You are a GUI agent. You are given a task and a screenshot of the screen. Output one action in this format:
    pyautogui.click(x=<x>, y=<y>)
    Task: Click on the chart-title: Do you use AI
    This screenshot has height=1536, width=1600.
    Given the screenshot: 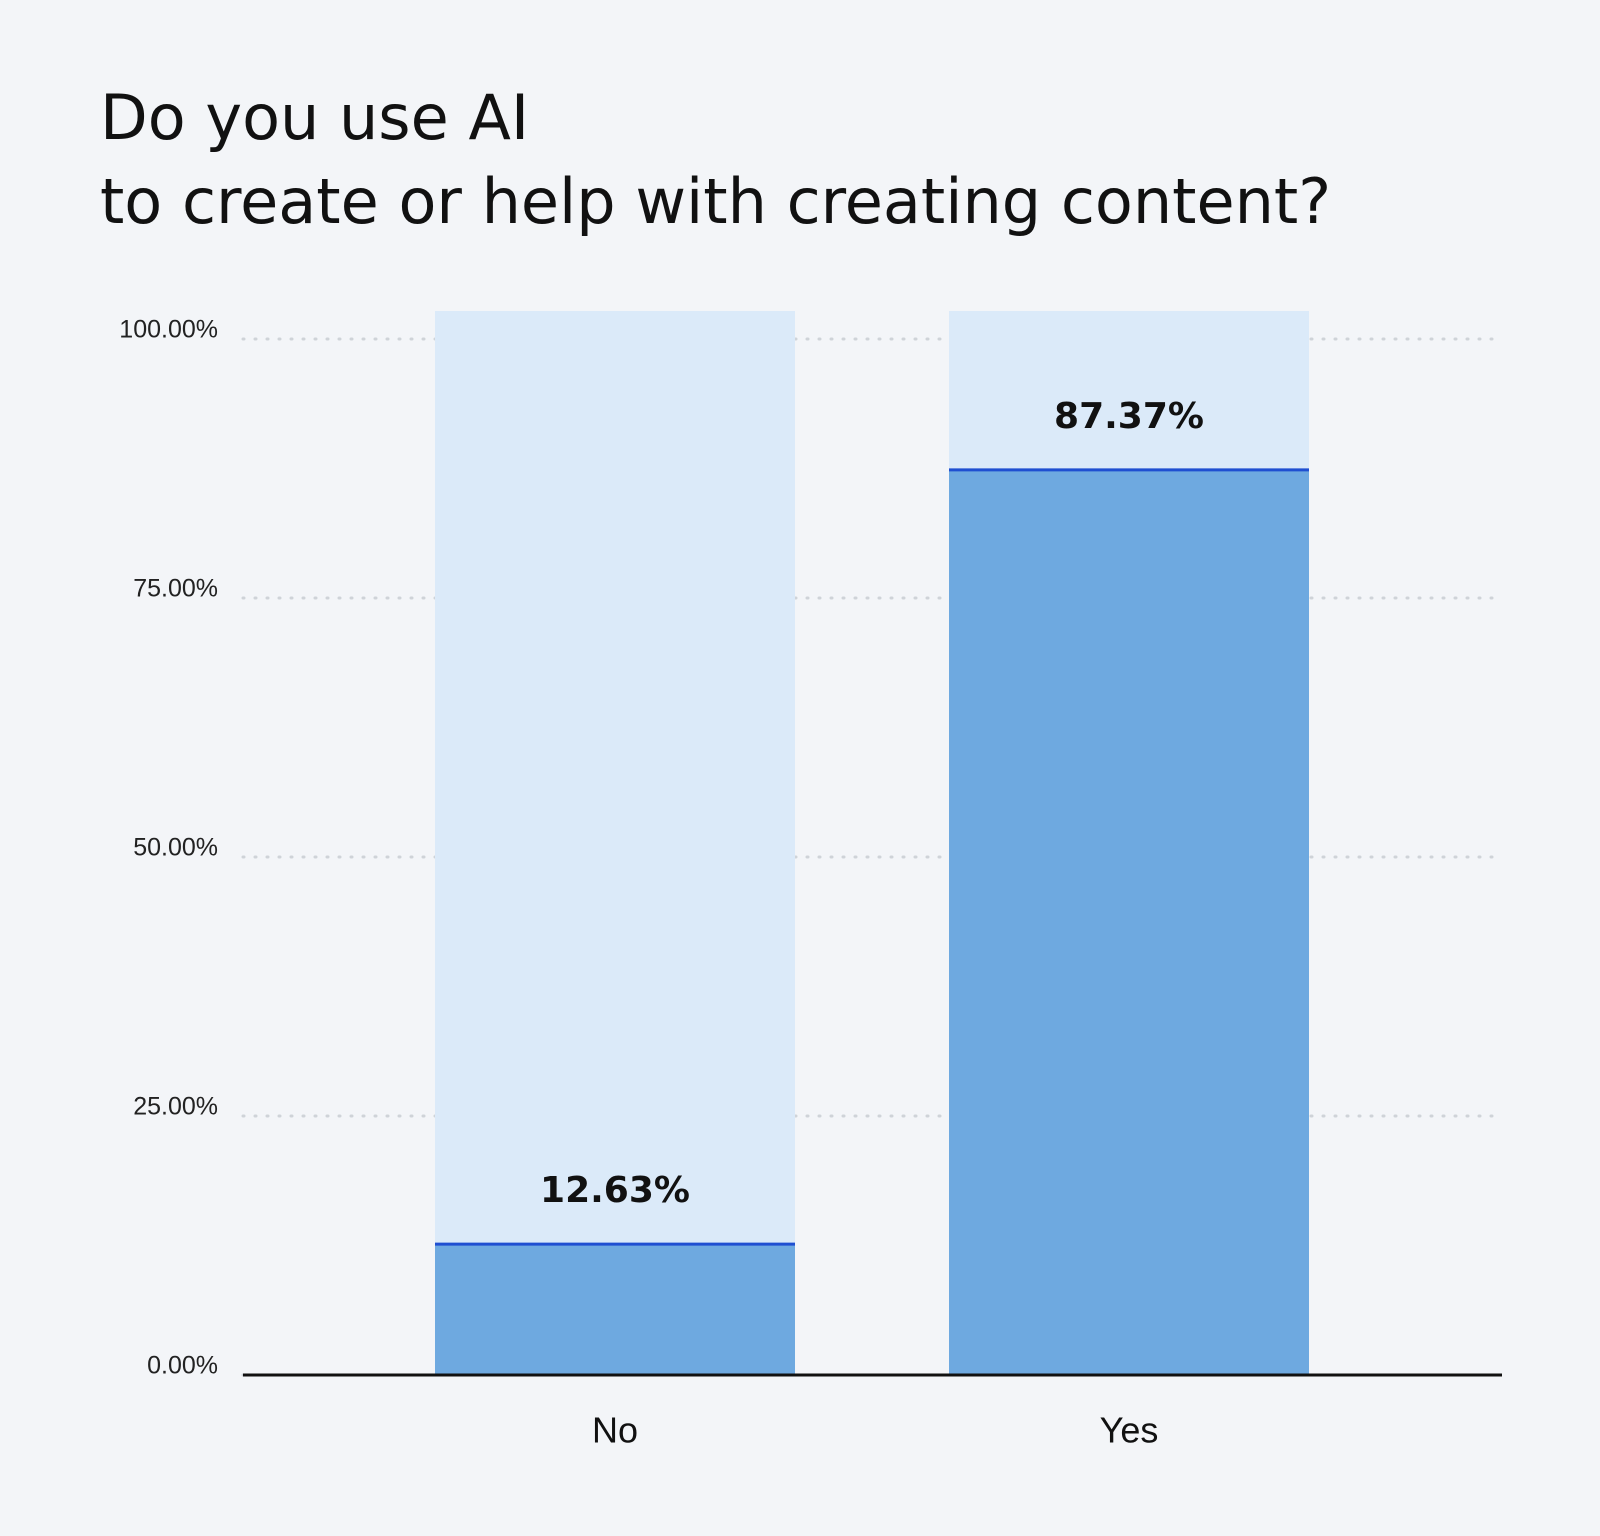 What is the action you would take?
    pyautogui.click(x=314, y=117)
    